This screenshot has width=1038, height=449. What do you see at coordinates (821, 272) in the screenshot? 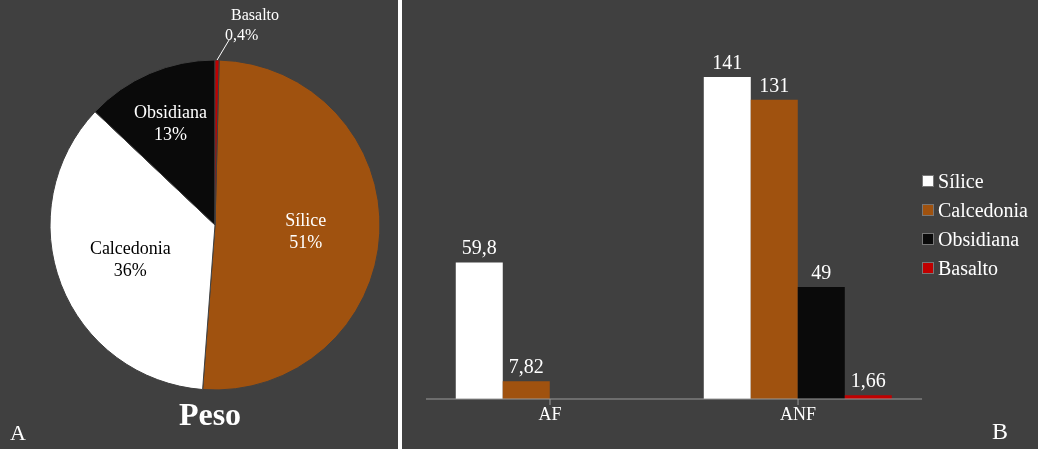
I see `data-label: 49` at bounding box center [821, 272].